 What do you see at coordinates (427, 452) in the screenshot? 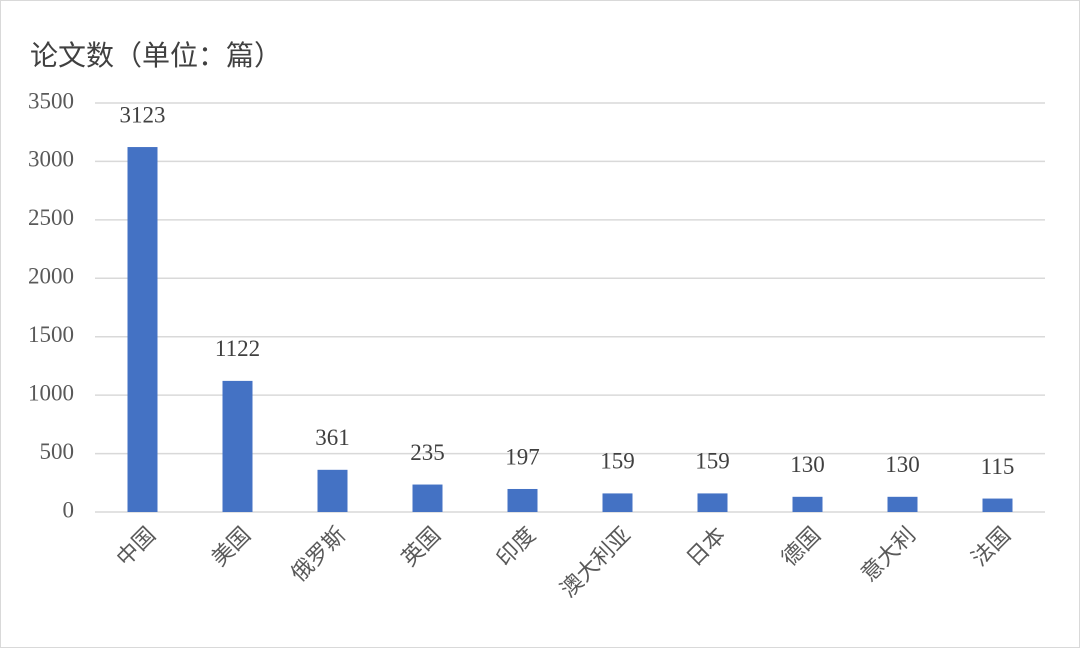
I see `data-label: 235` at bounding box center [427, 452].